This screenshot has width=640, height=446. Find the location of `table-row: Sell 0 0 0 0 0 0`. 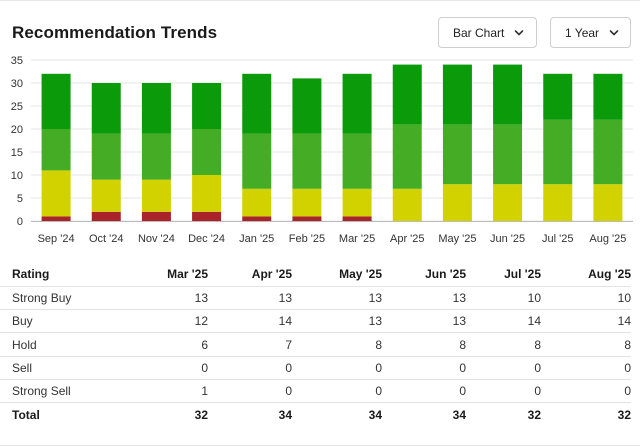

table-row: Sell 0 0 0 0 0 0 is located at coordinates (315, 368).